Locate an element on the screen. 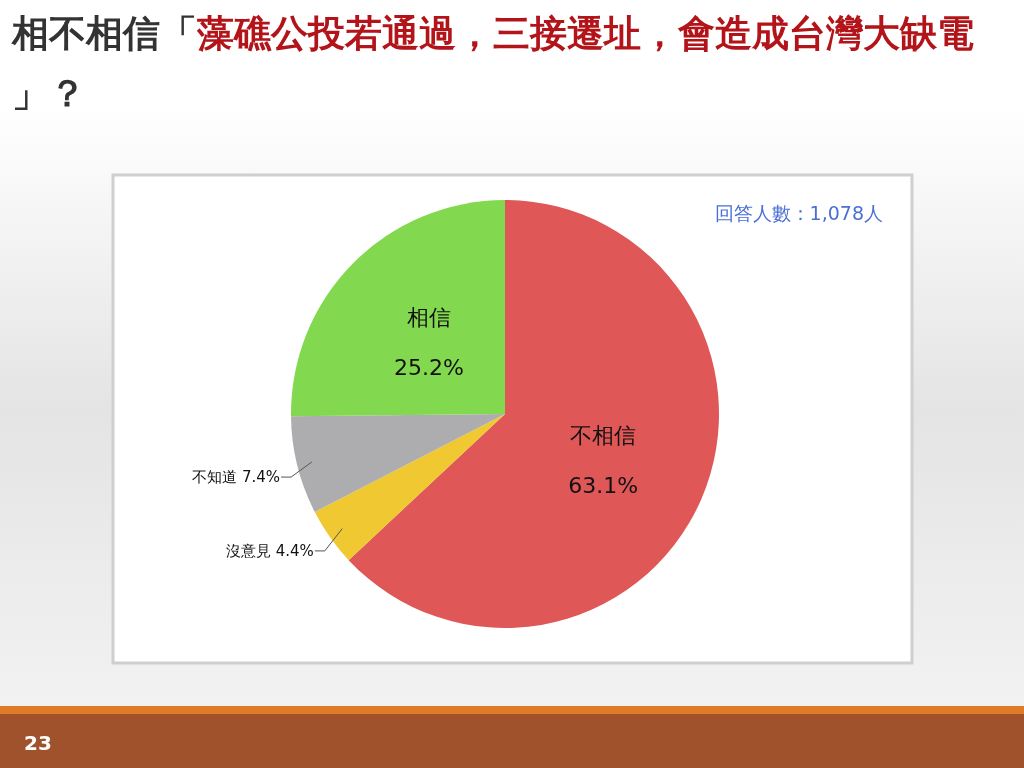  slice-label: 不相信 is located at coordinates (603, 435).